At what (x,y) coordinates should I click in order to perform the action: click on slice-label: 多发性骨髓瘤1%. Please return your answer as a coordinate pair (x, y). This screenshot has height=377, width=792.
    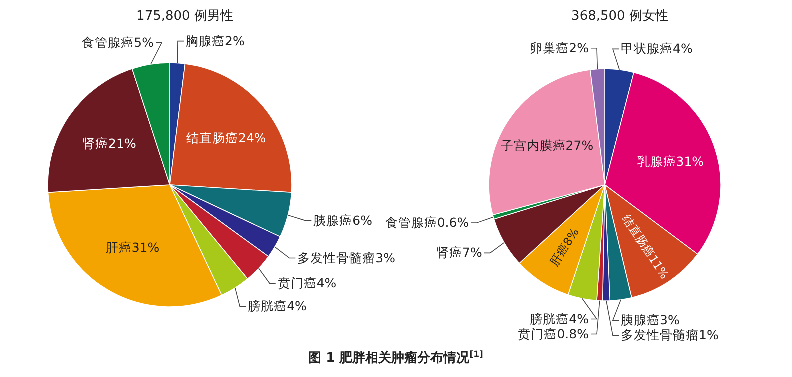
    Looking at the image, I should click on (670, 335).